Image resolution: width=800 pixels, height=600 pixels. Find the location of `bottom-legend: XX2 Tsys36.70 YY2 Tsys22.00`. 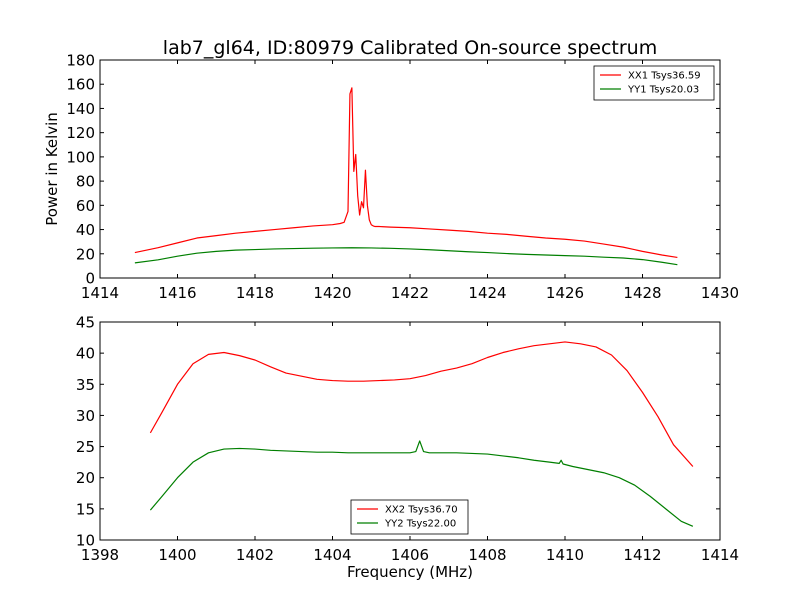

bottom-legend: XX2 Tsys36.70 YY2 Tsys22.00 is located at coordinates (409, 517).